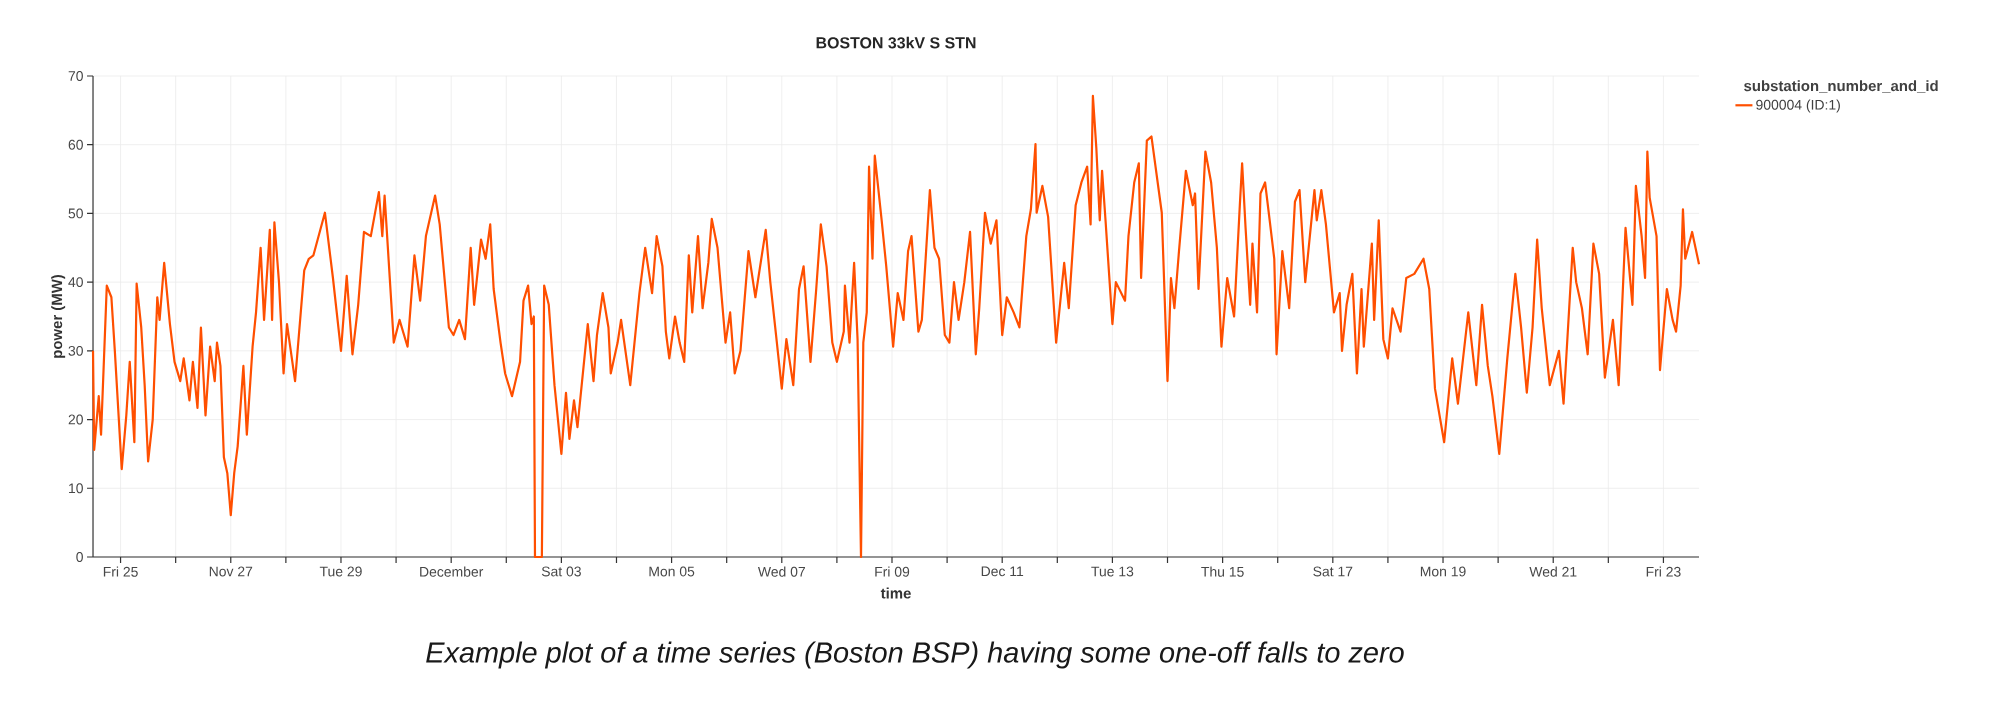 The width and height of the screenshot is (1992, 701). What do you see at coordinates (895, 593) in the screenshot?
I see `x-axis-title: time` at bounding box center [895, 593].